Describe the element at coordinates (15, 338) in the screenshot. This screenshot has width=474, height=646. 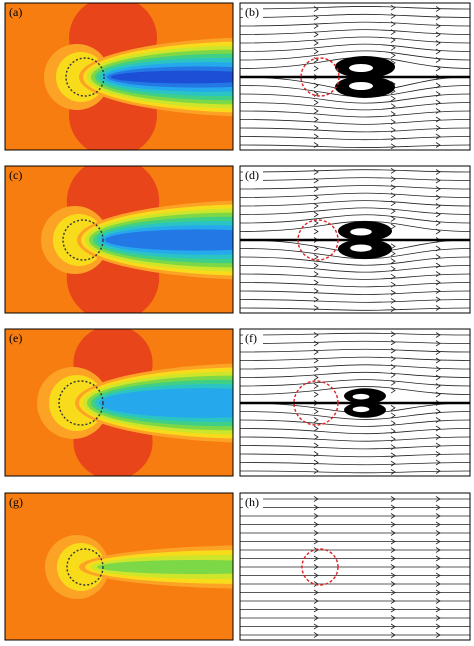
I see `panel-label: (e)` at that location.